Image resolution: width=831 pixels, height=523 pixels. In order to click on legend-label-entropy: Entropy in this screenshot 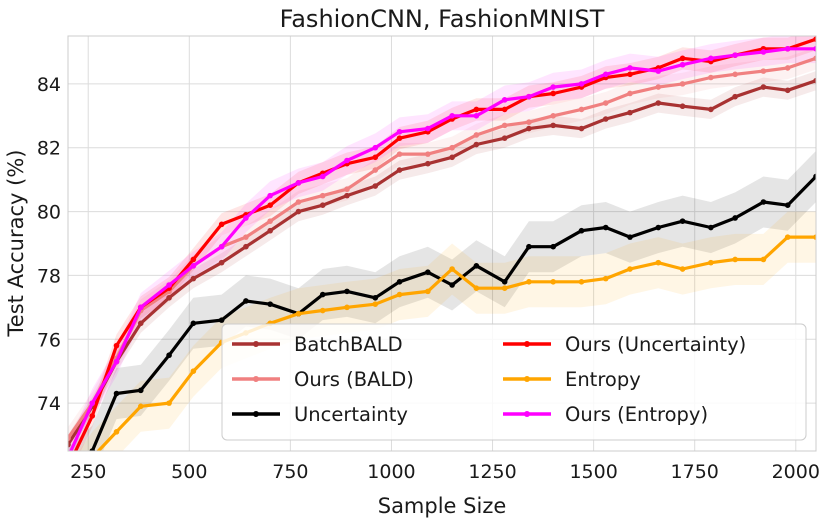, I will do `click(603, 379)`.